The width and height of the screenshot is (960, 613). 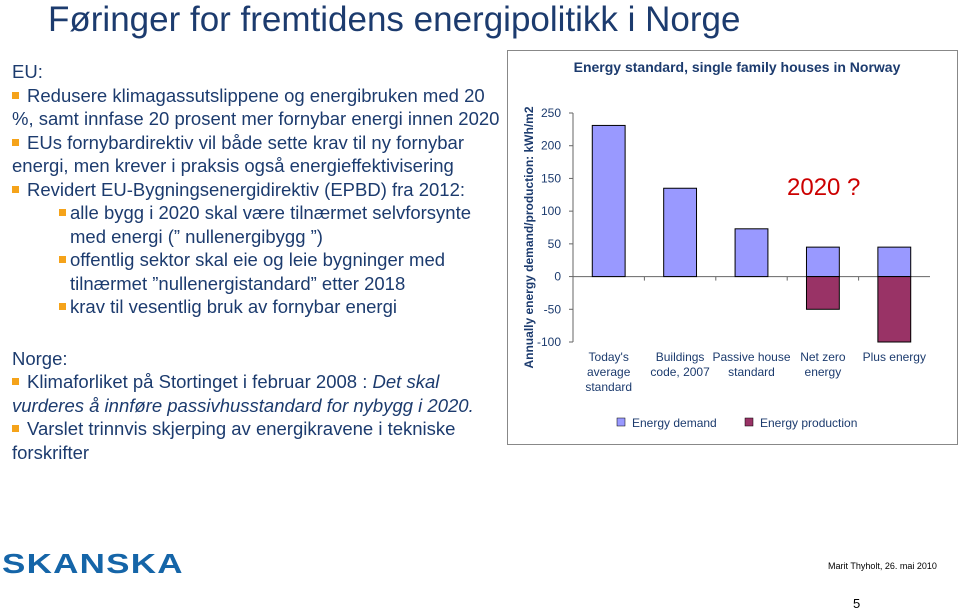 I want to click on y-tick-label: 150, so click(x=551, y=178).